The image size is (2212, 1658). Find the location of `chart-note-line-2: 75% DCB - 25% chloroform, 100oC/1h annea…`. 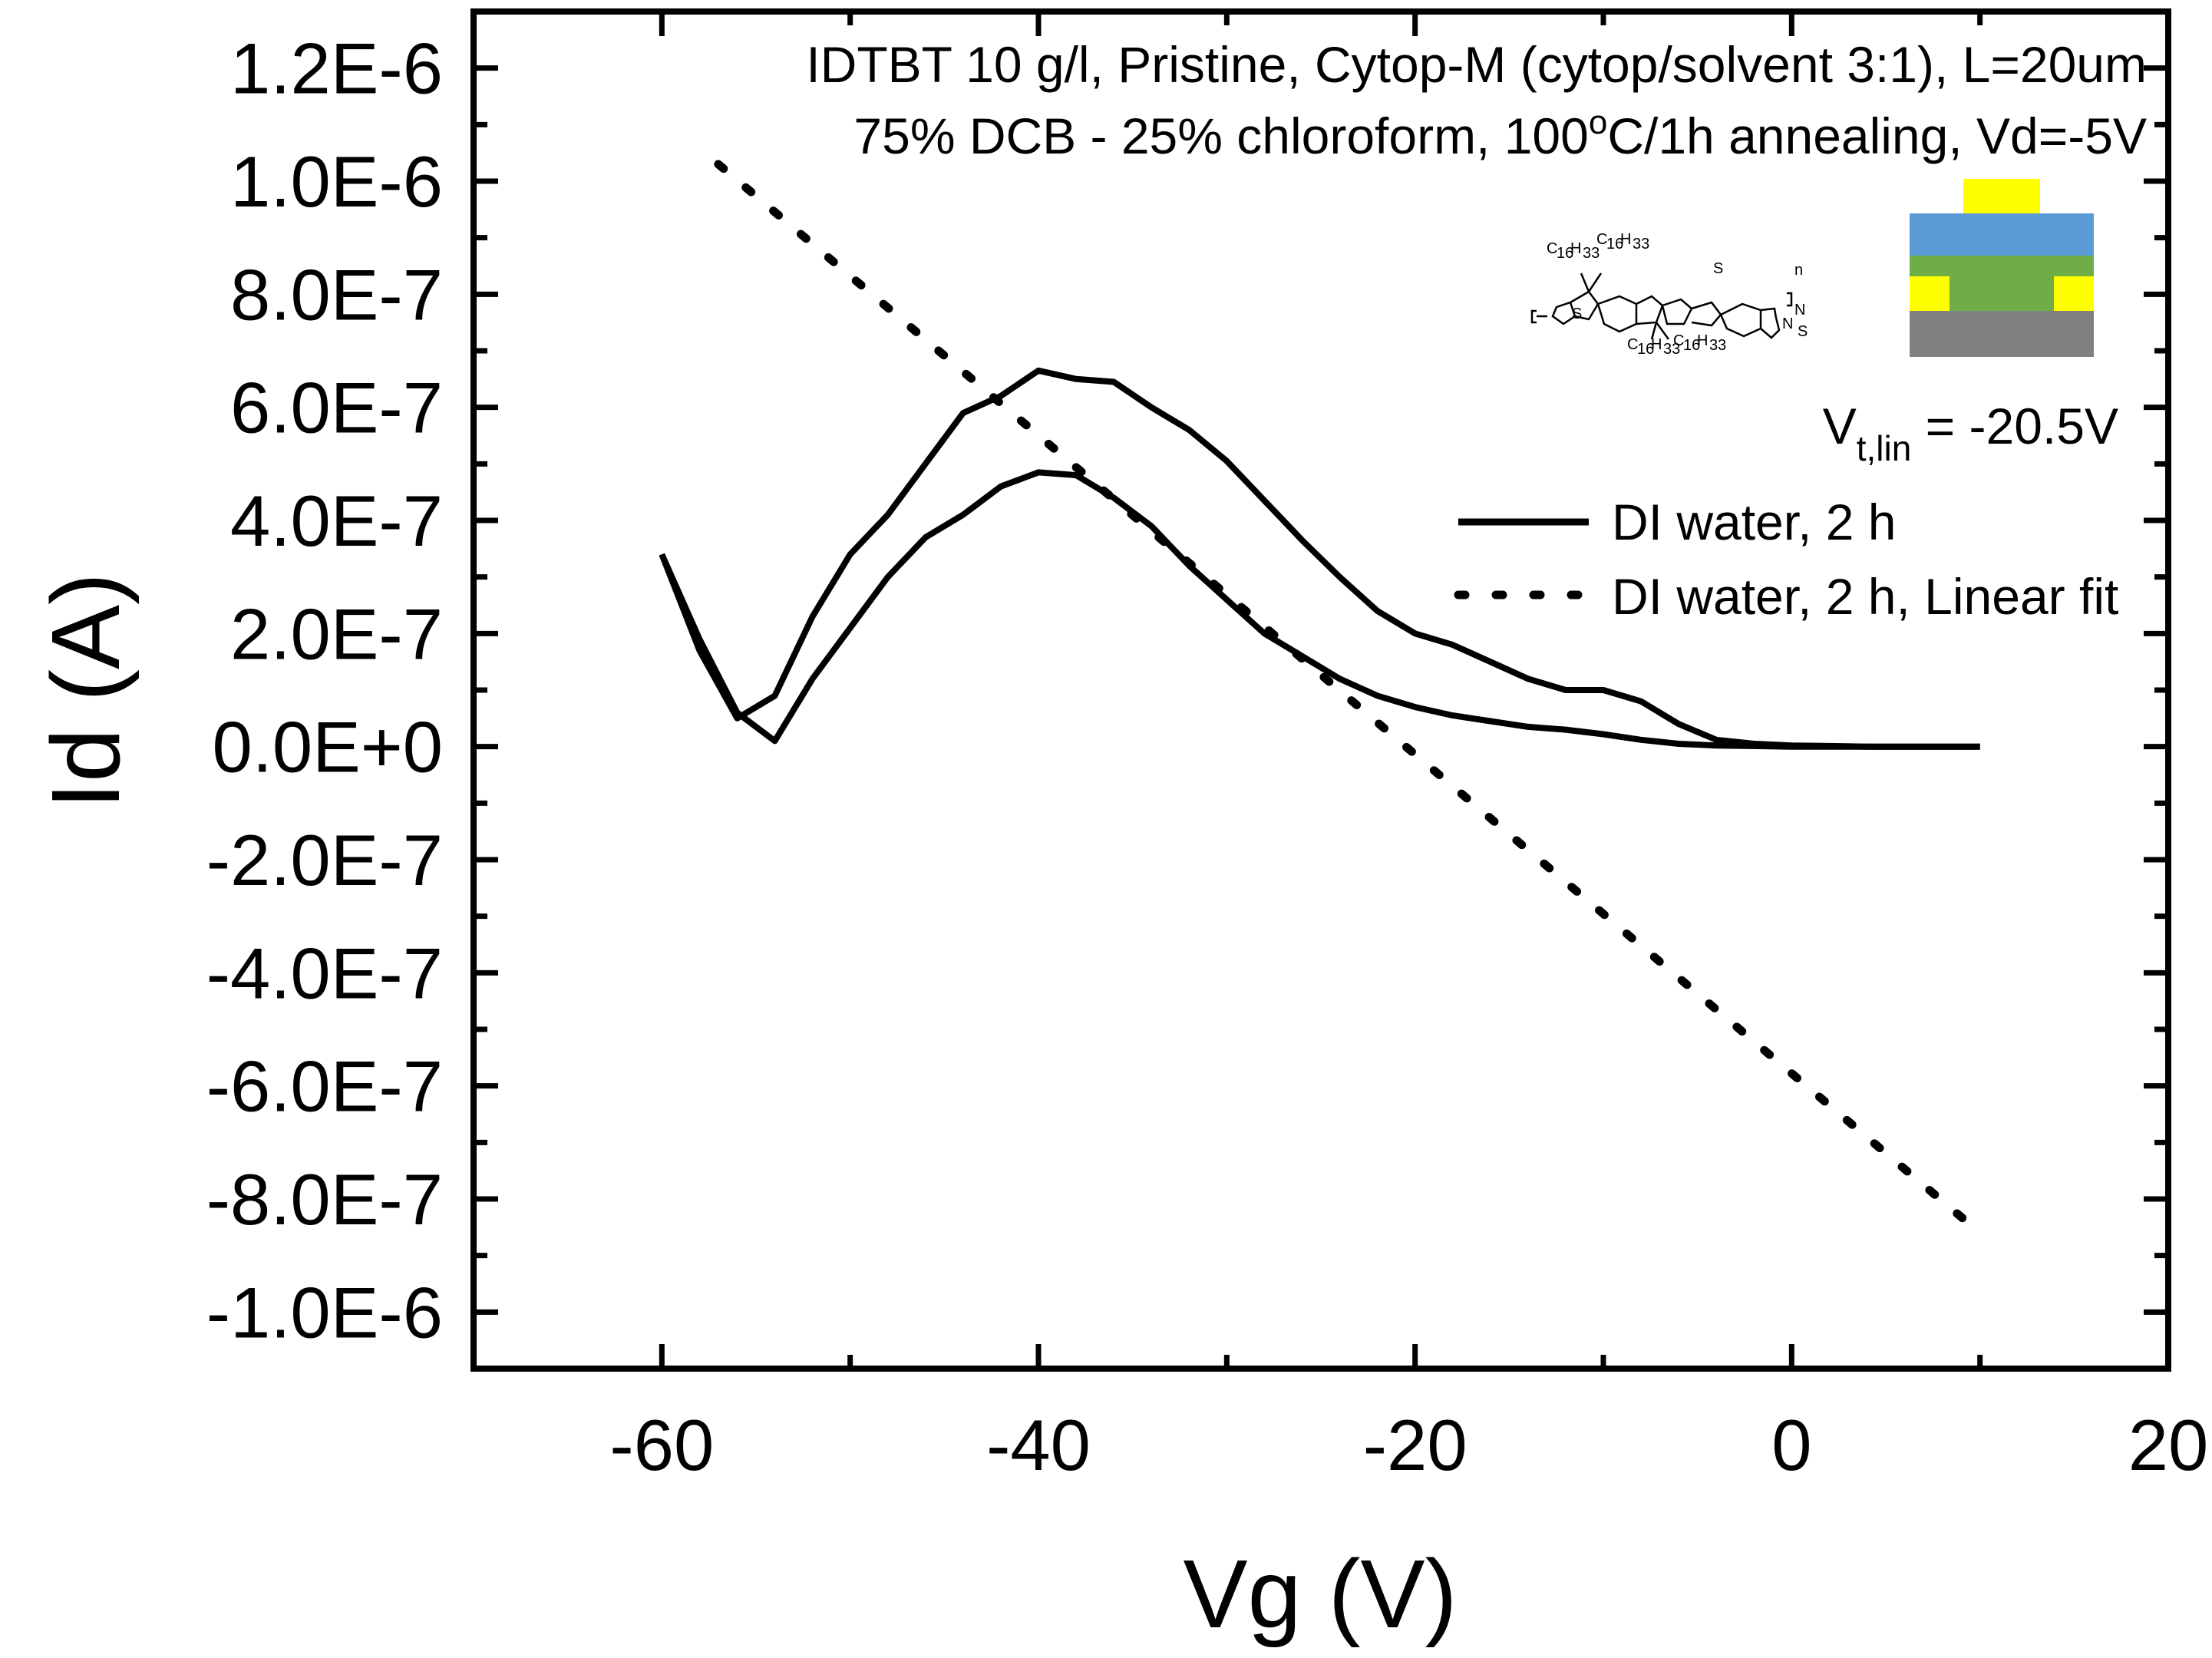

chart-note-line-2: 75% DCB - 25% chloroform, 100oC/1h annea… is located at coordinates (1500, 134).